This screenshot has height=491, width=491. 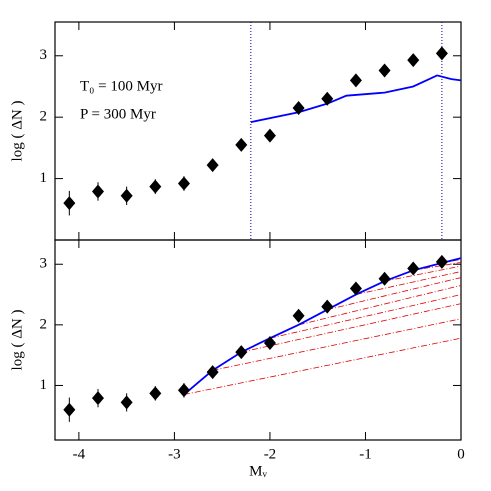 I want to click on annotation: P = 300 Myr, so click(x=118, y=114).